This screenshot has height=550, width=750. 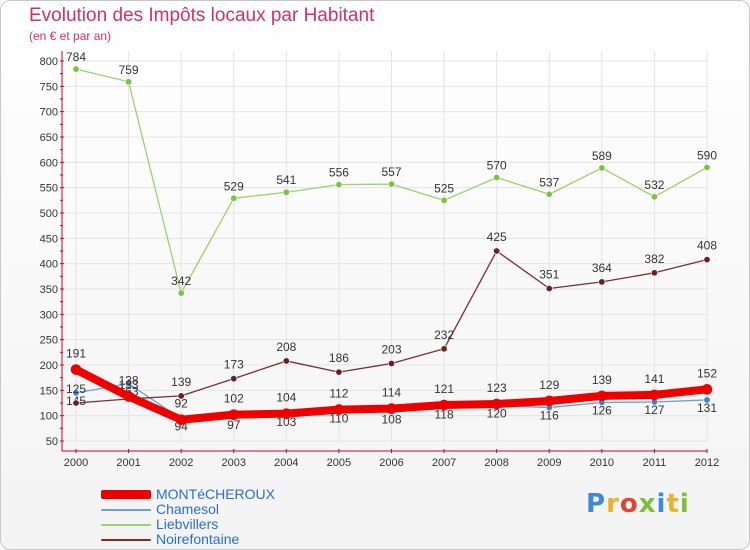 What do you see at coordinates (497, 237) in the screenshot?
I see `data-label: 425` at bounding box center [497, 237].